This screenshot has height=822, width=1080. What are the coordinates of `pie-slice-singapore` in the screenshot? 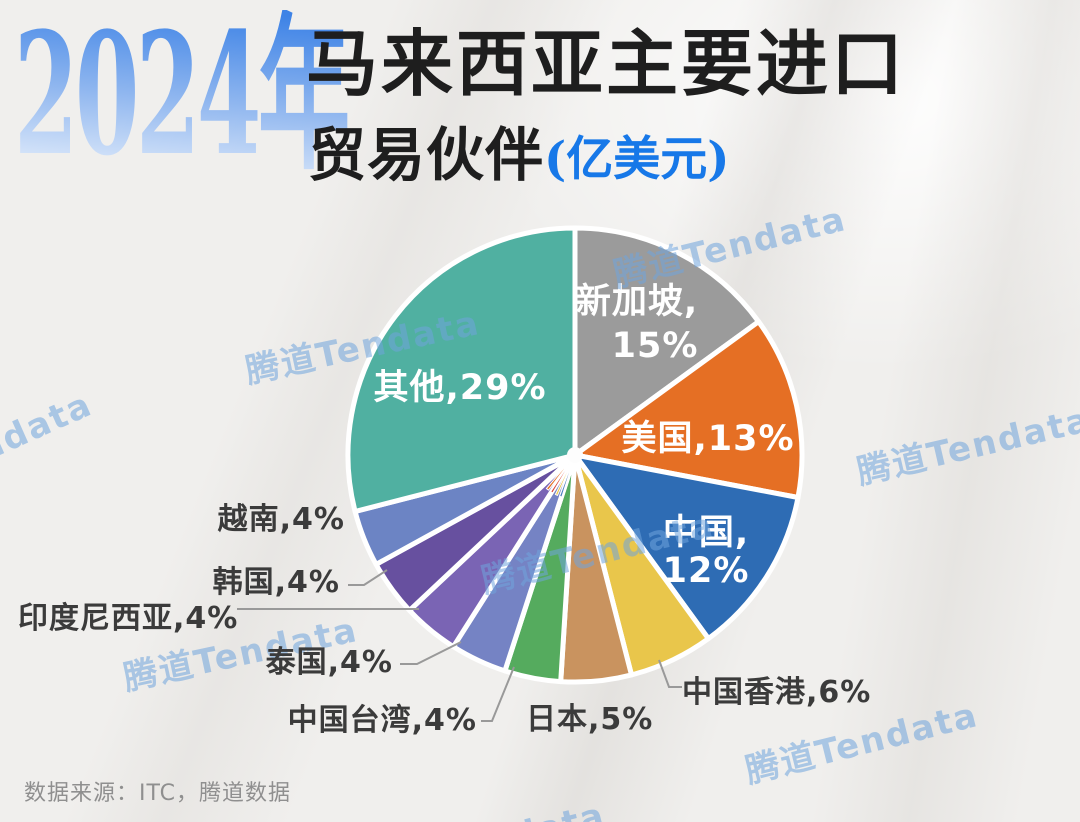 It's located at (667, 341).